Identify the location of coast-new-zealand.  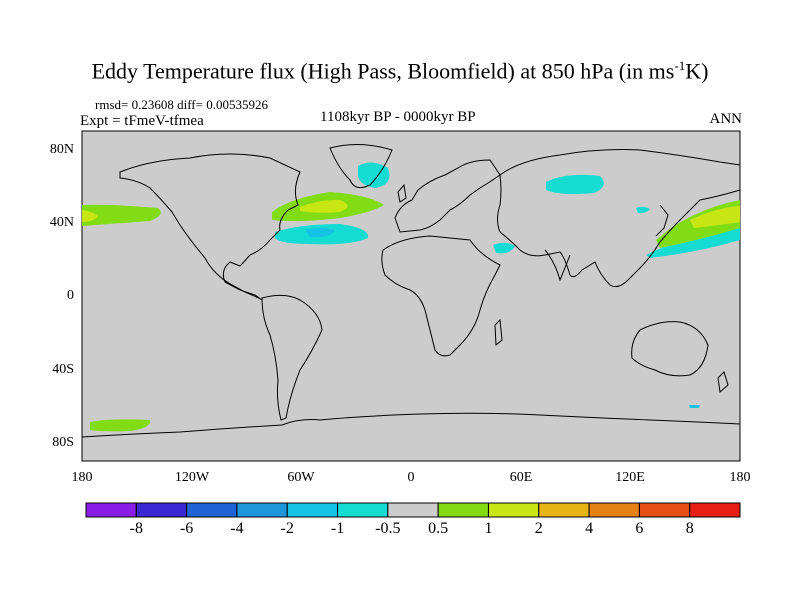
(723, 382).